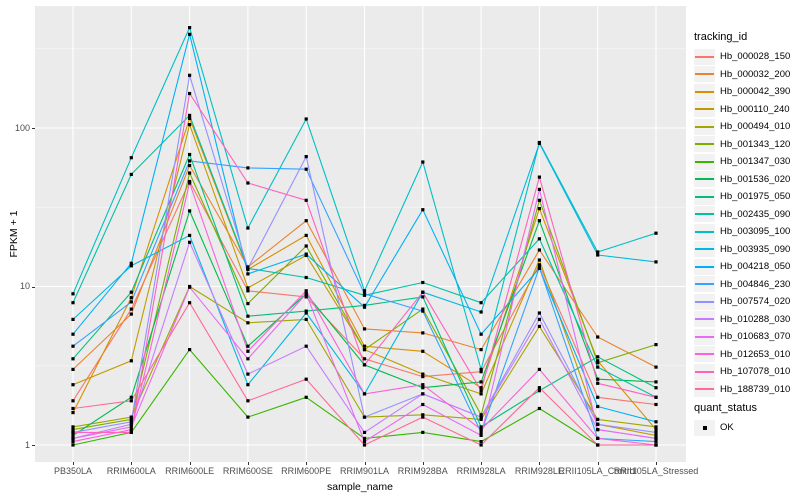 The image size is (800, 500). I want to click on legend-label: Hb_004846_230, so click(755, 284).